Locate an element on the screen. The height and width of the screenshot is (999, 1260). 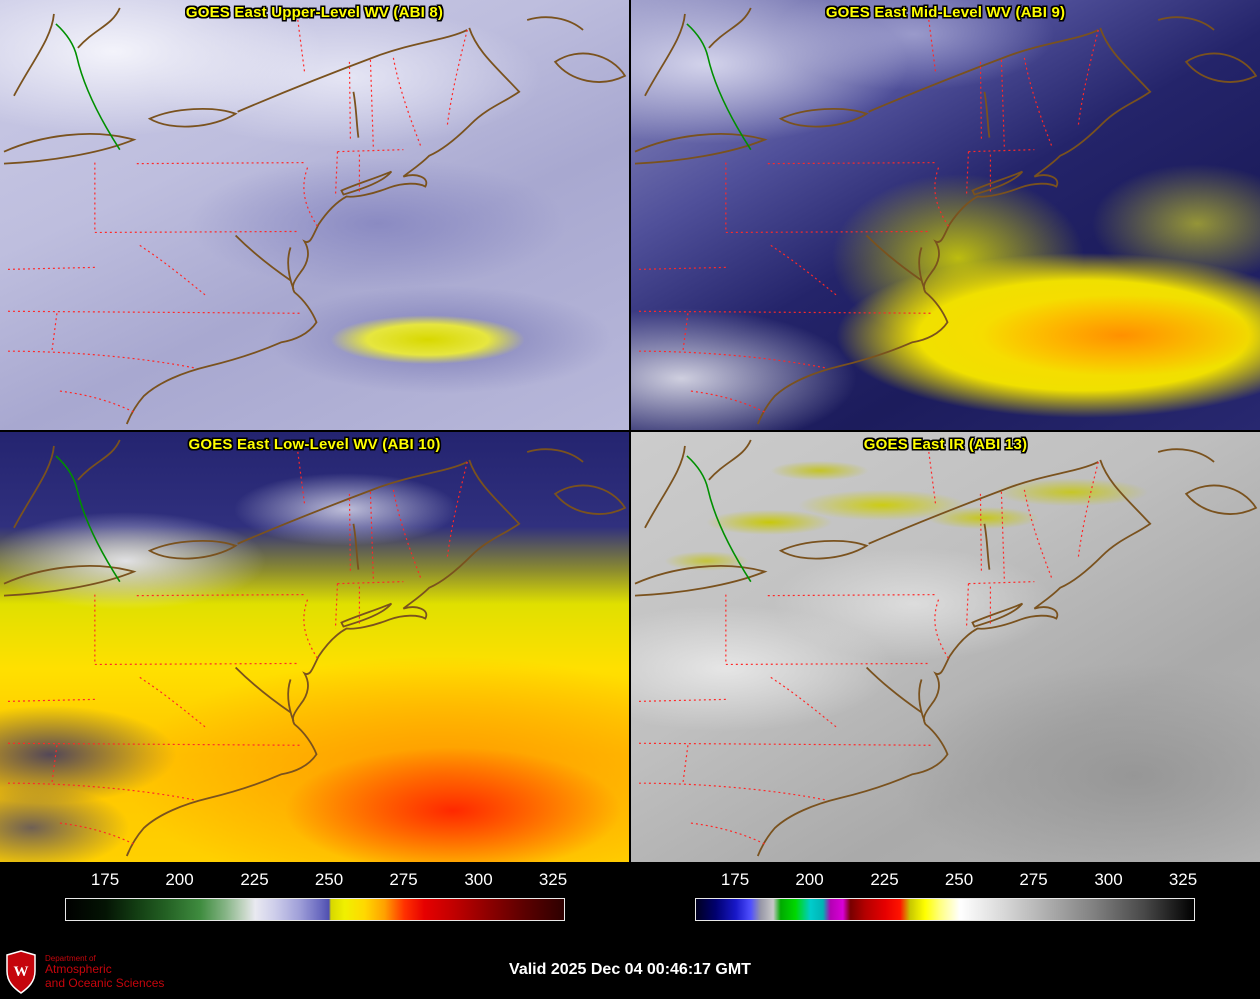
colorbar-wv-ticks: 175 200 225 250 275 300 325 is located at coordinates (316, 883).